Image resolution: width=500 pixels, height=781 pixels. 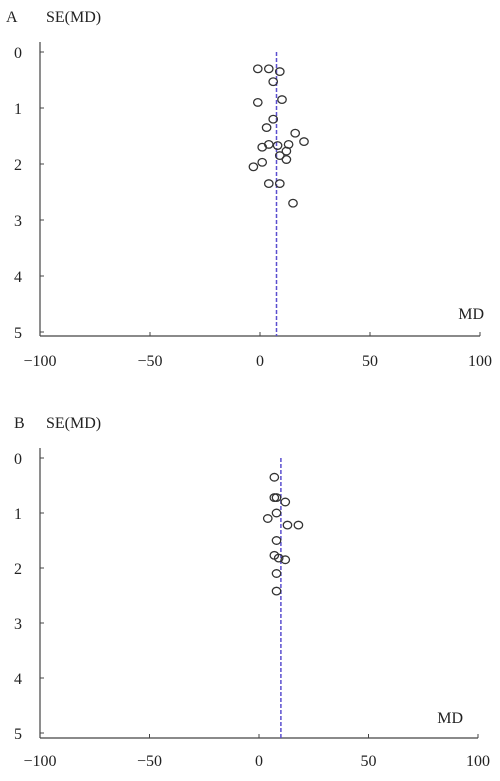 What do you see at coordinates (471, 314) in the screenshot?
I see `x-axis-title-a: MD` at bounding box center [471, 314].